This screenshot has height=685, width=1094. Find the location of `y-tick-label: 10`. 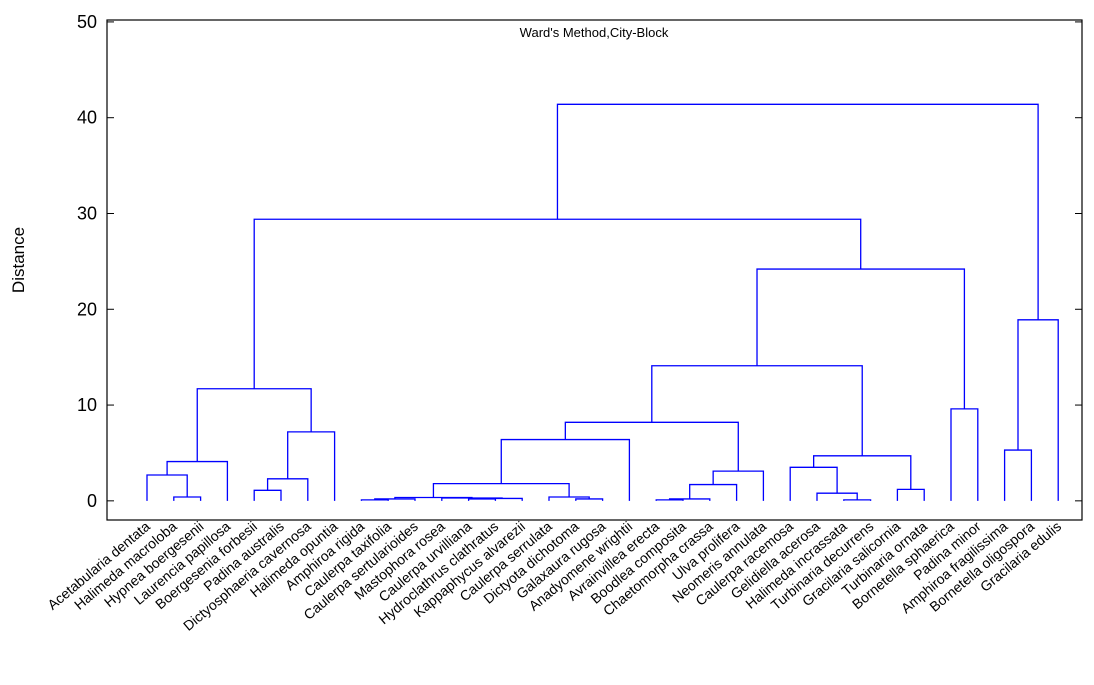

y-tick-label: 10 is located at coordinates (87, 405).